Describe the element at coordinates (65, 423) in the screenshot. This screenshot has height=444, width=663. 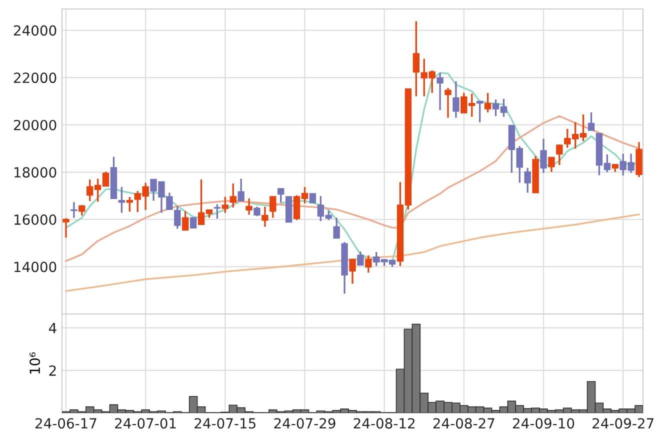
I see `x-tick-label: 24-06-17` at that location.